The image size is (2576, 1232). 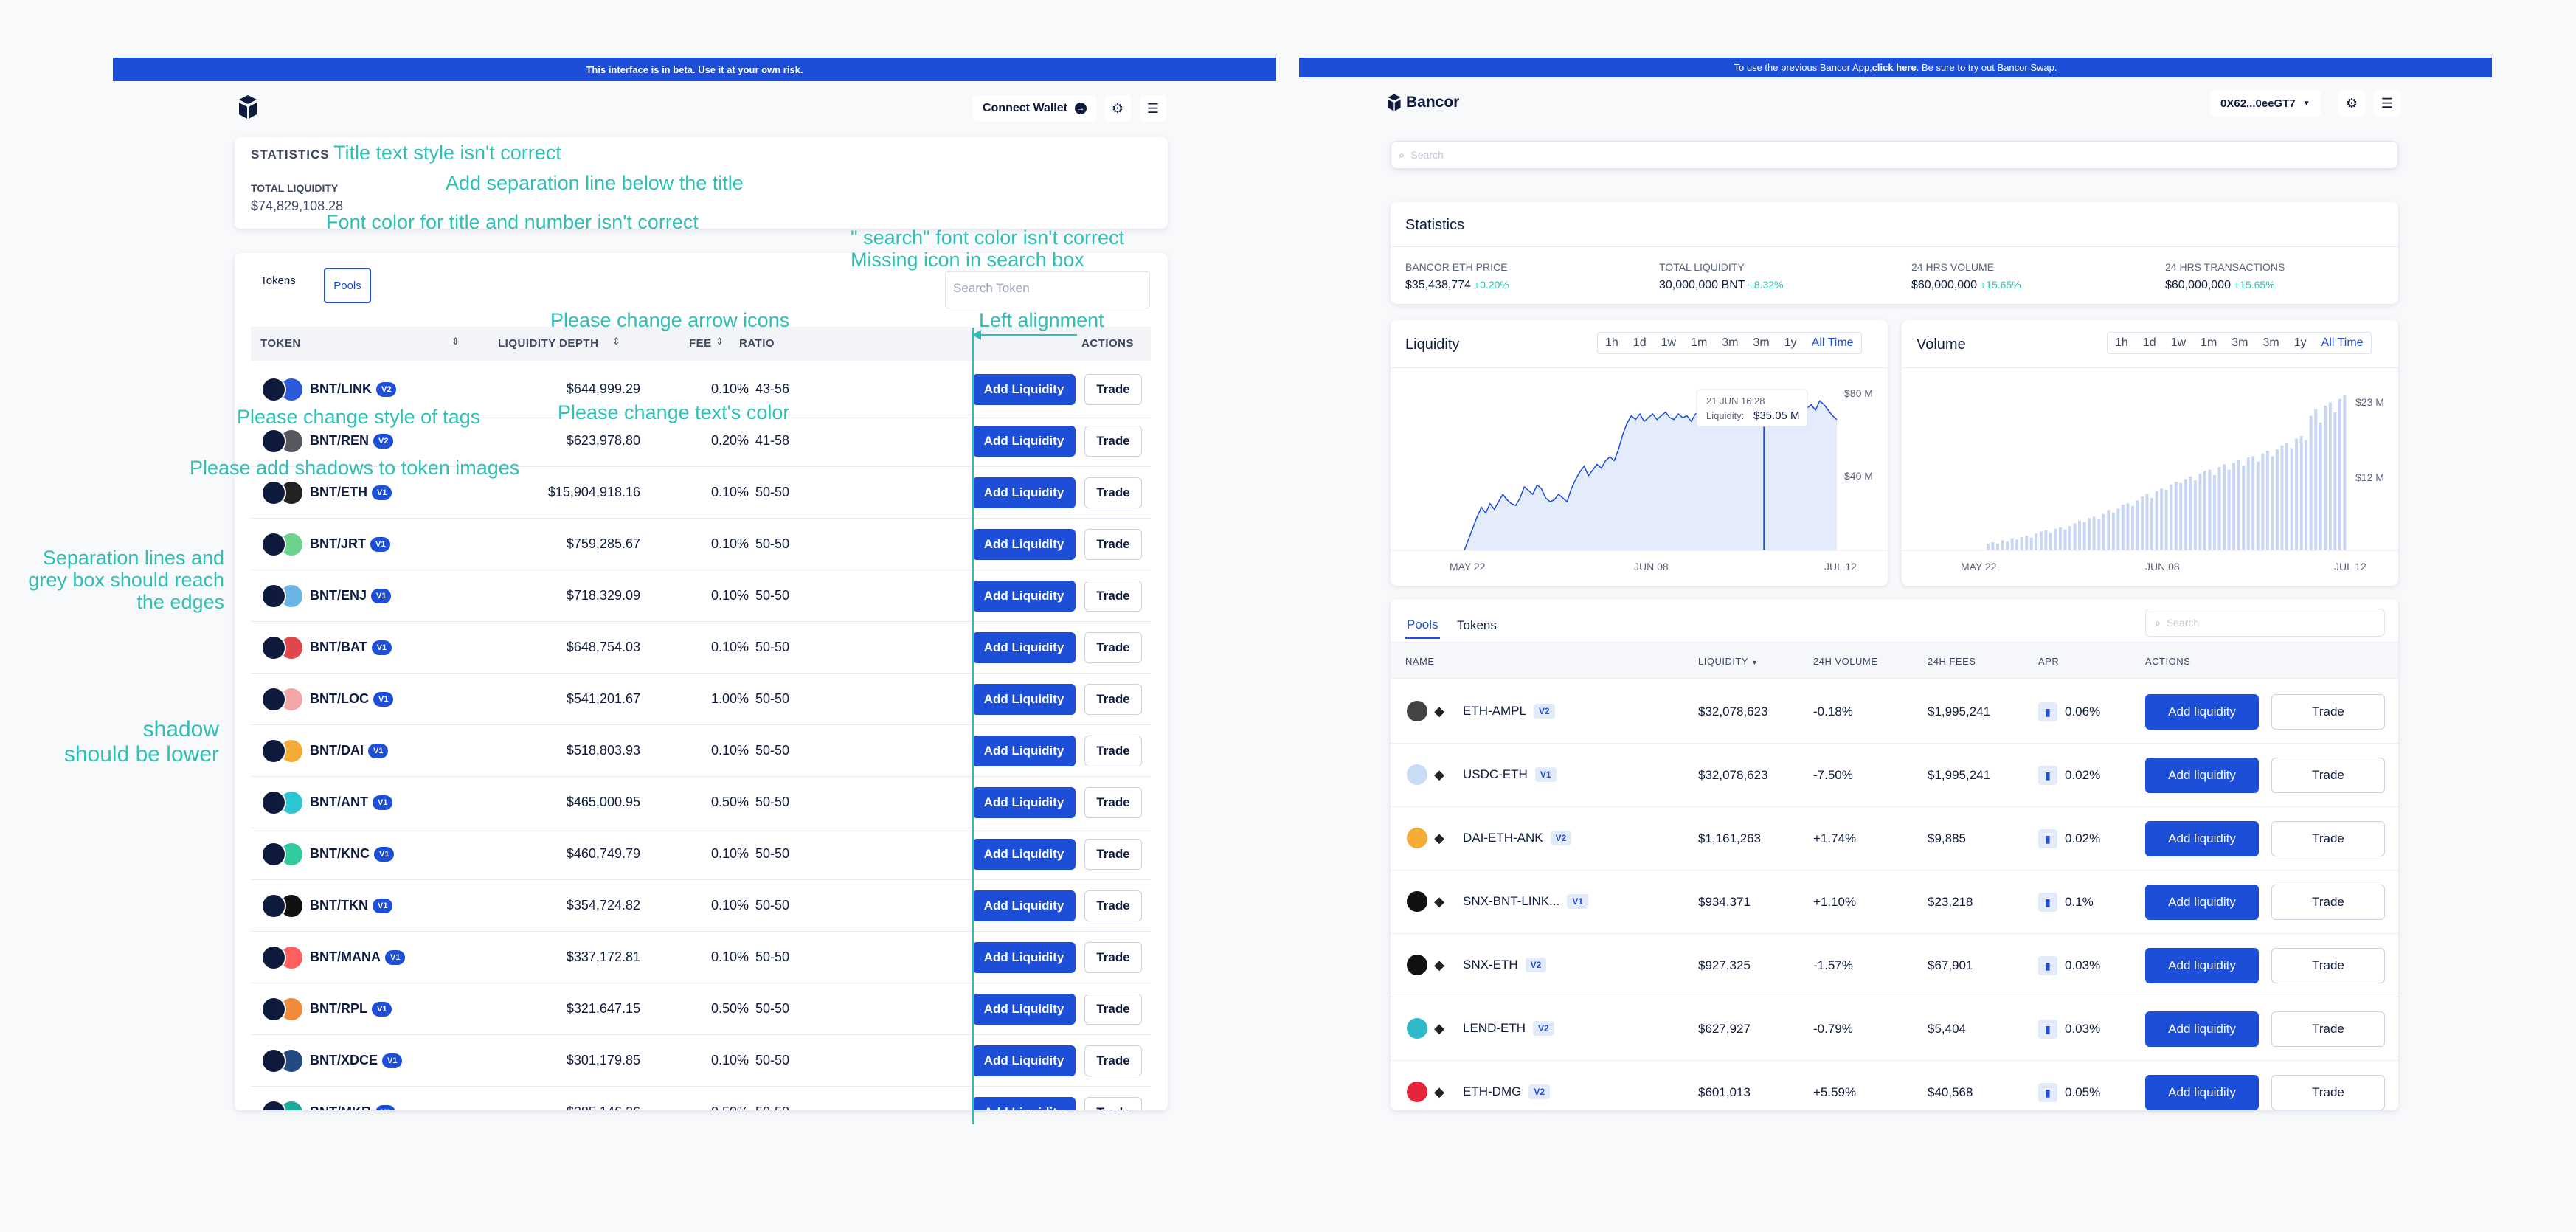 I want to click on left-settings-button: ⚙, so click(x=1118, y=108).